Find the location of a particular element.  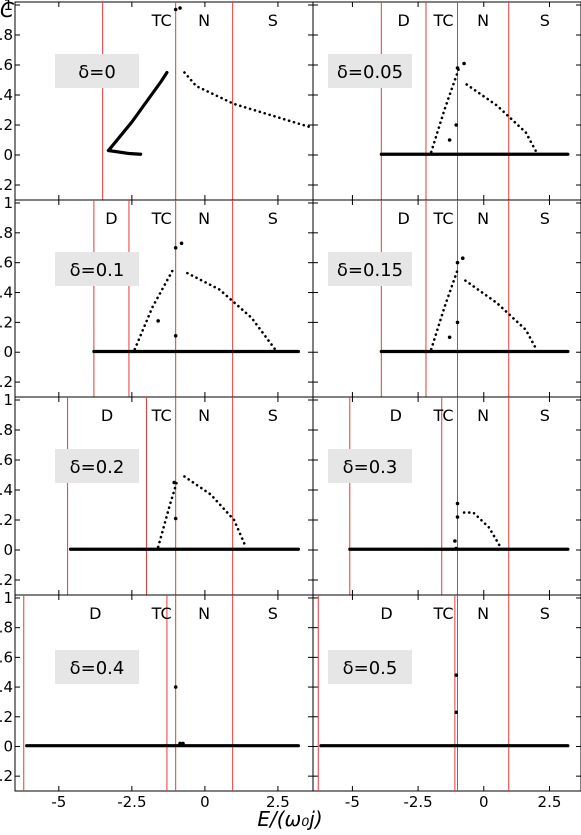

panel-1: D TC N Sδ=0.05 is located at coordinates (446, 101).